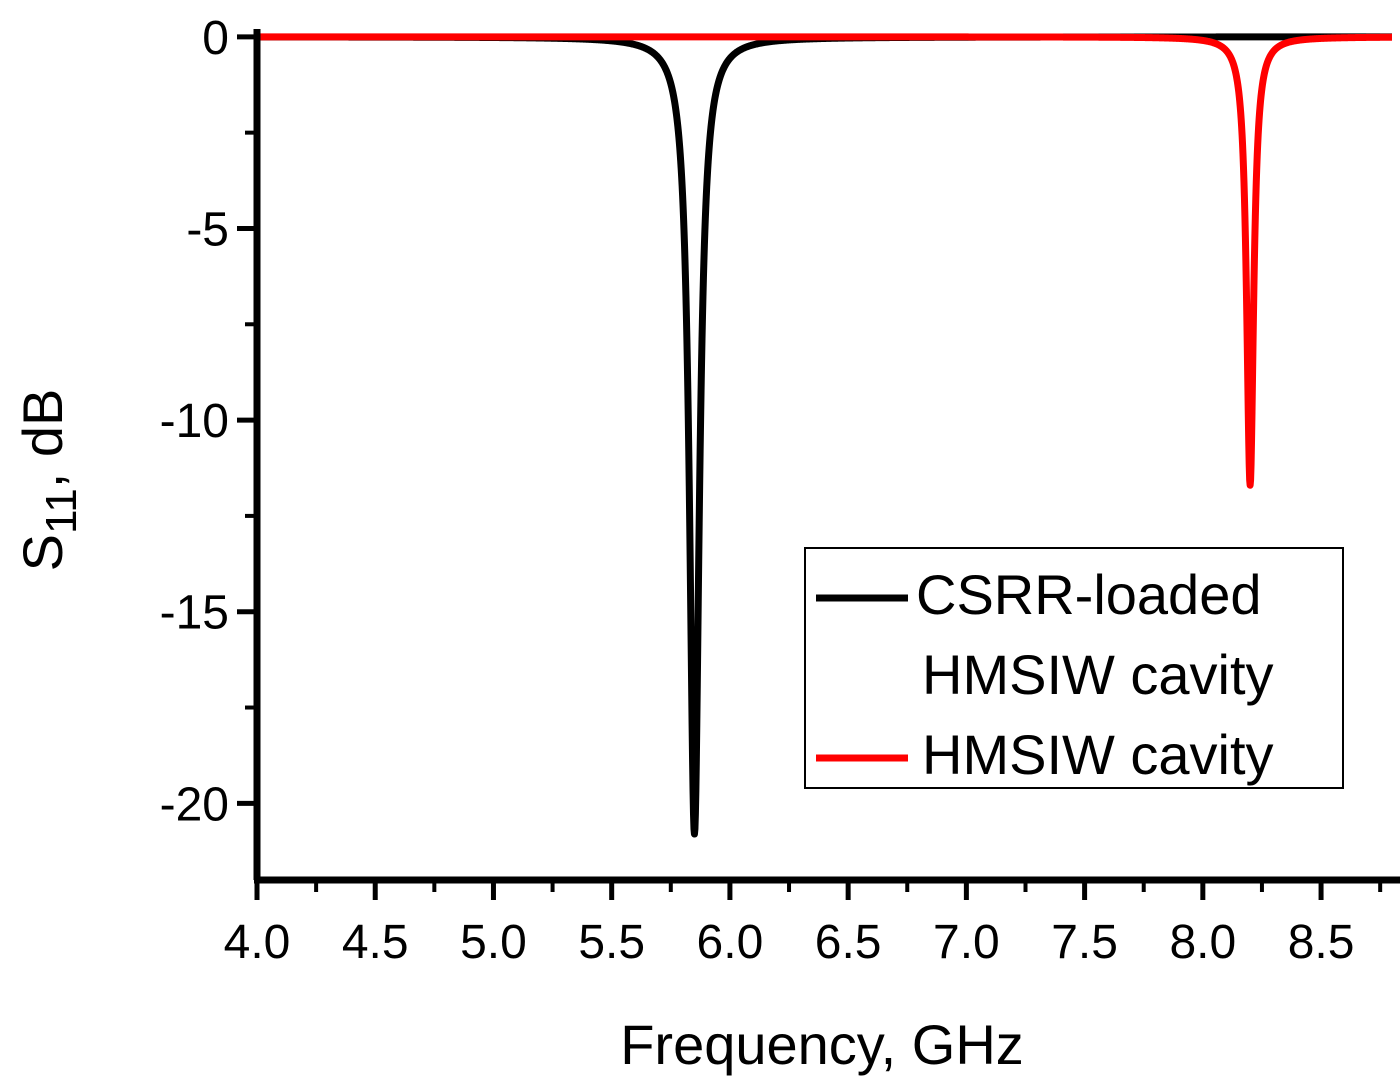  What do you see at coordinates (194, 613) in the screenshot?
I see `y-tick-label: -15` at bounding box center [194, 613].